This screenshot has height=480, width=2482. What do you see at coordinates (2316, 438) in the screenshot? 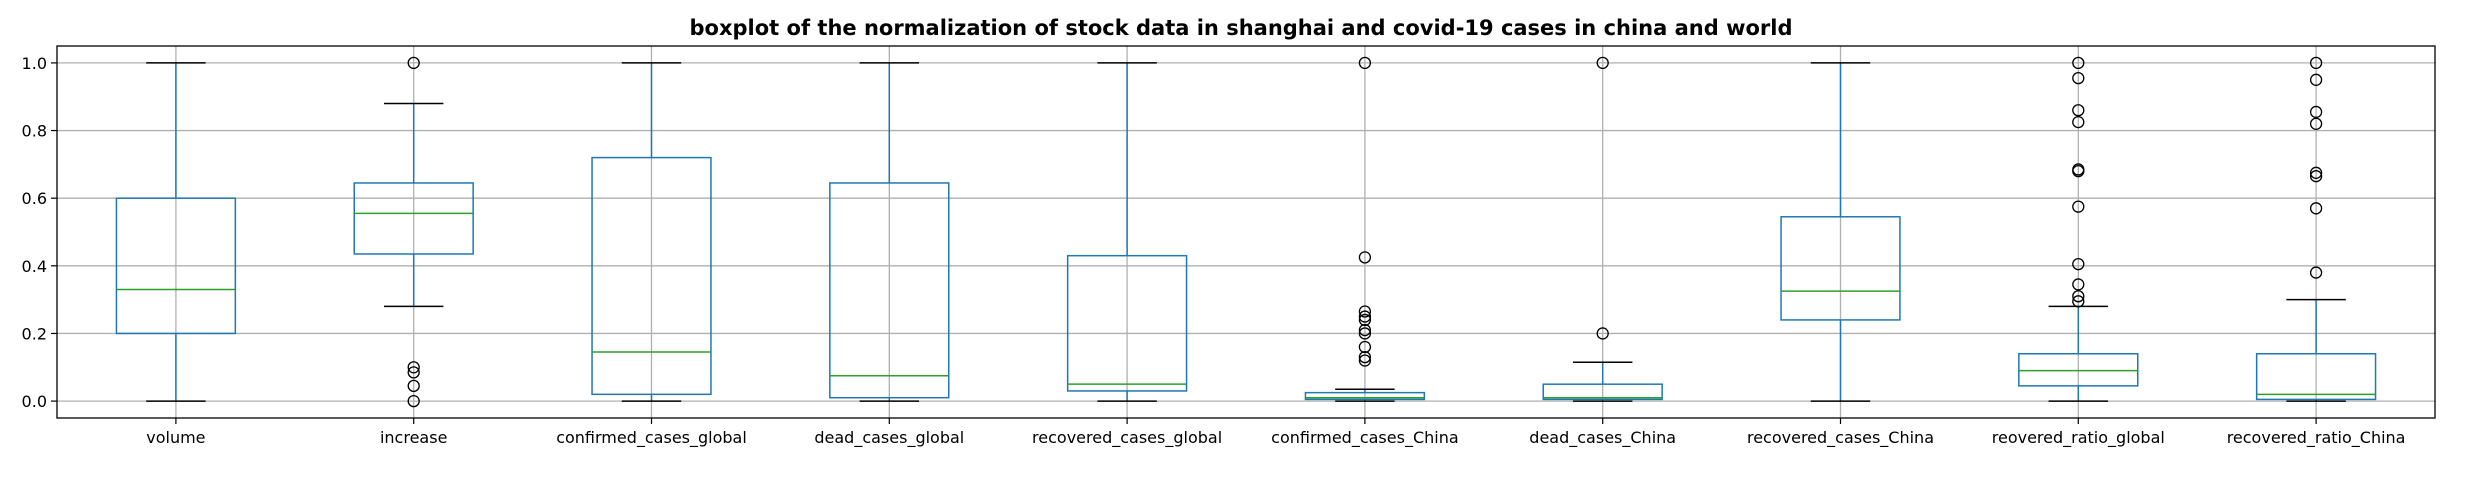
I see `x-tick-label: recovered_ratio_China` at bounding box center [2316, 438].